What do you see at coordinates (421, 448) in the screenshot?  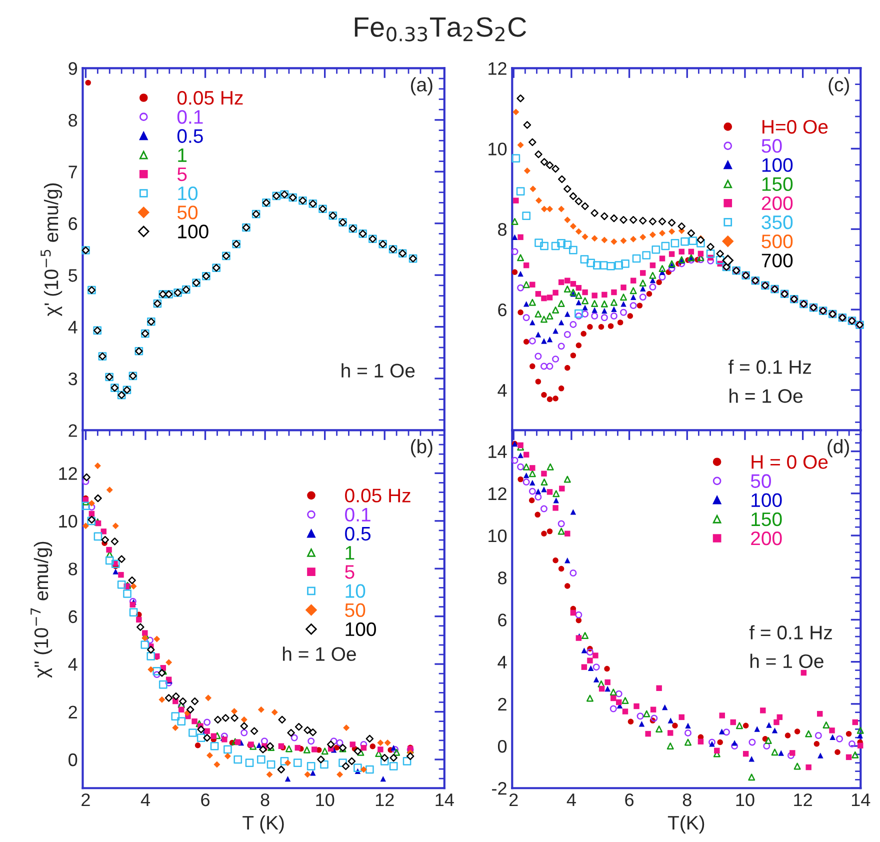 I see `annotation: (b)` at bounding box center [421, 448].